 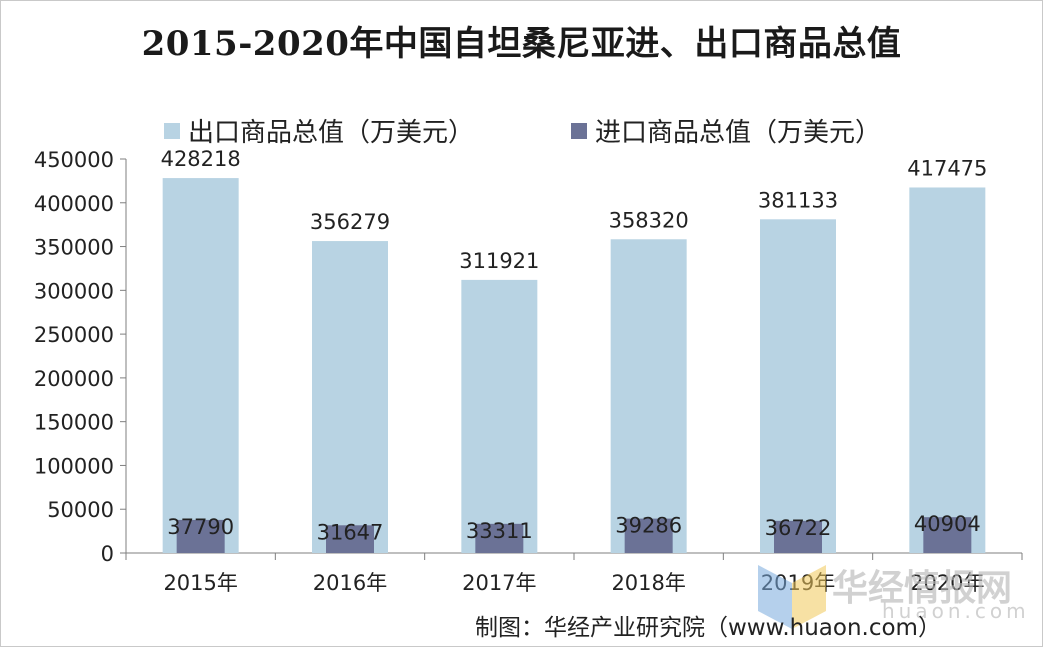 I want to click on data-label-import: 37790, so click(x=200, y=527).